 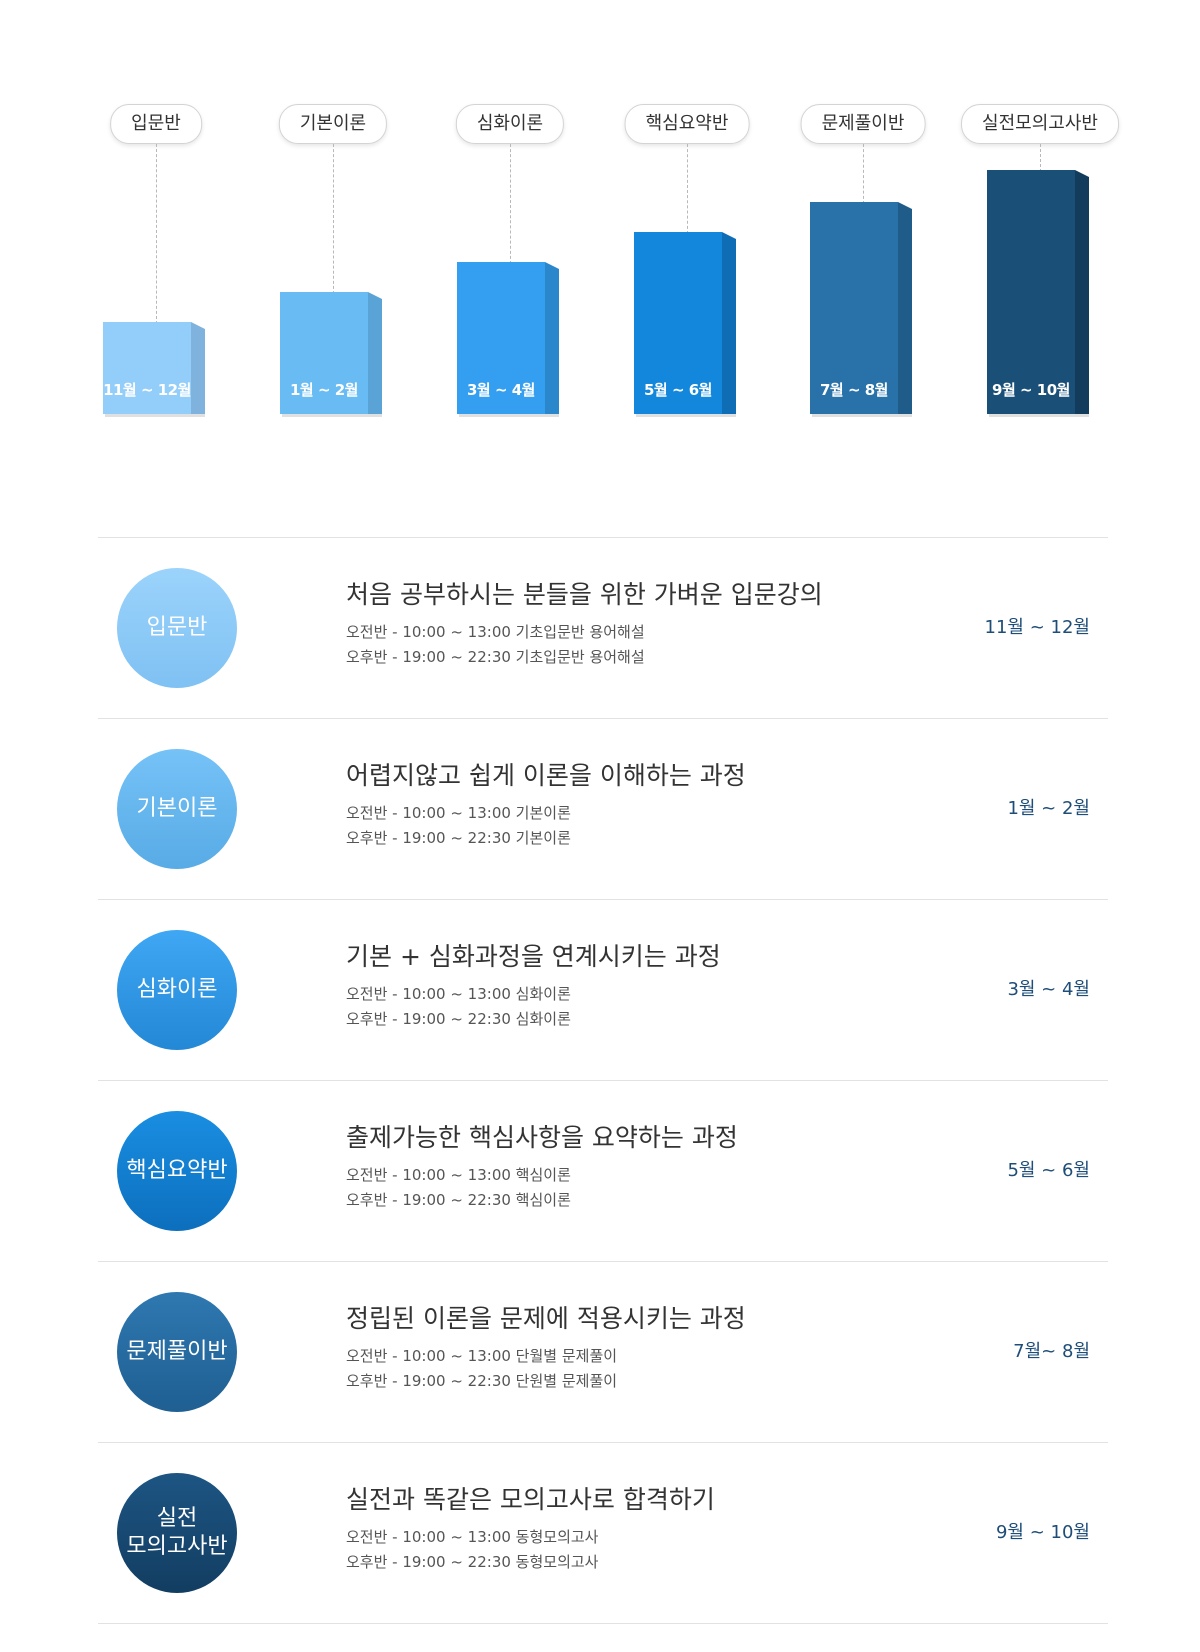 What do you see at coordinates (156, 124) in the screenshot?
I see `step-label: 입문반` at bounding box center [156, 124].